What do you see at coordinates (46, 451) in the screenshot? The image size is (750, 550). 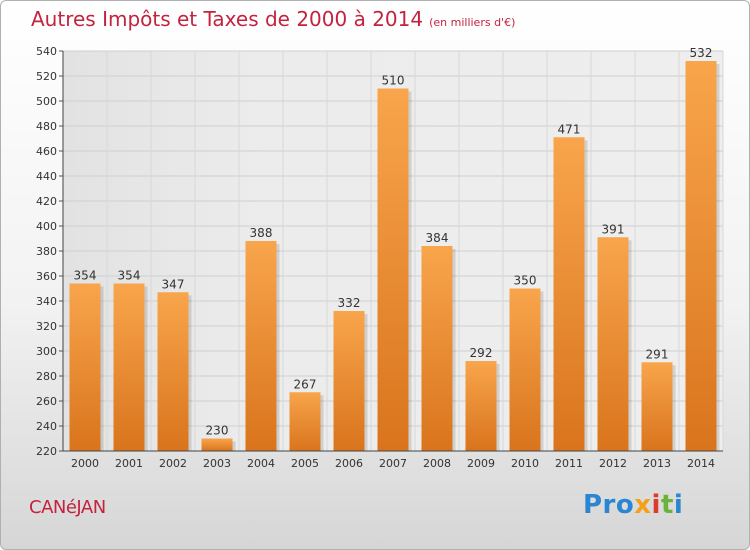 I see `y-tick-label: 220` at bounding box center [46, 451].